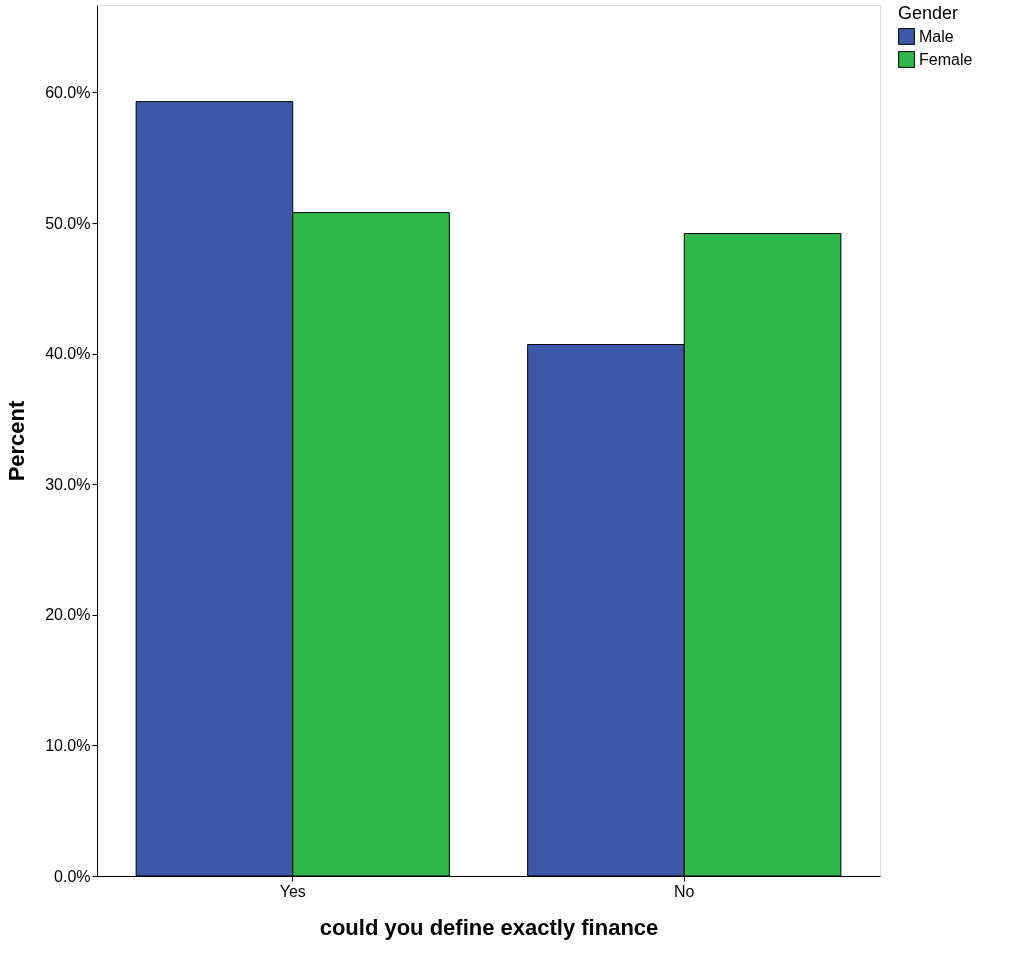 The height and width of the screenshot is (974, 1024). I want to click on y-axis-title: Percent, so click(17, 440).